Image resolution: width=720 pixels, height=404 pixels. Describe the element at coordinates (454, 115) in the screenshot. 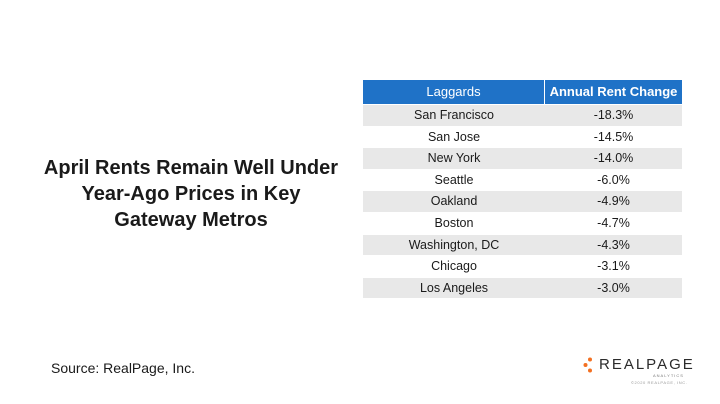

I see `metro-name-cell: San Francisco` at that location.